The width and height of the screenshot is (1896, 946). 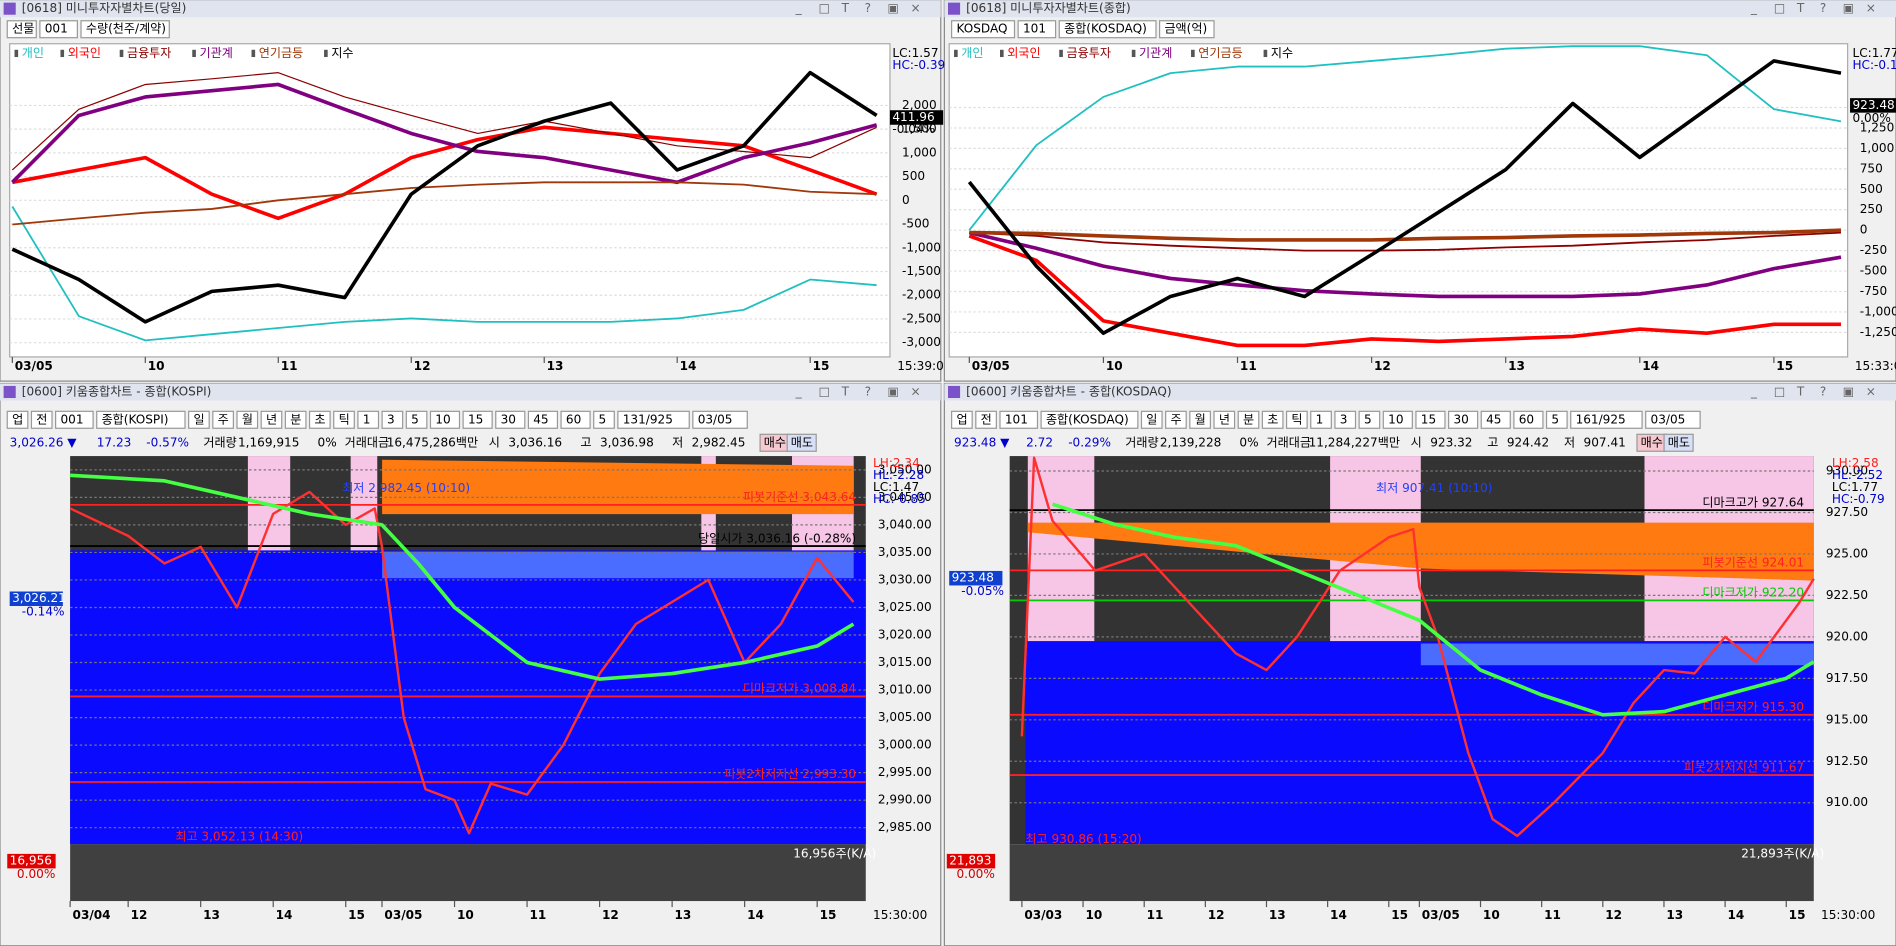 What do you see at coordinates (1034, 29) in the screenshot?
I see `control-label: 101` at bounding box center [1034, 29].